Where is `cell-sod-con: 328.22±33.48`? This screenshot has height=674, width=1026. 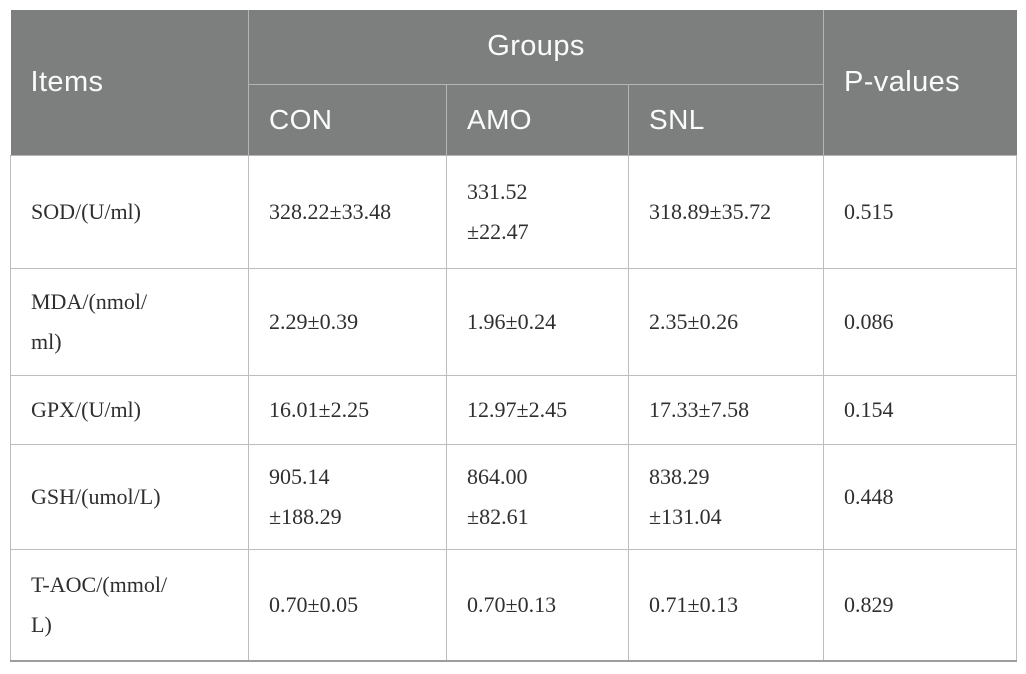 cell-sod-con: 328.22±33.48 is located at coordinates (347, 211).